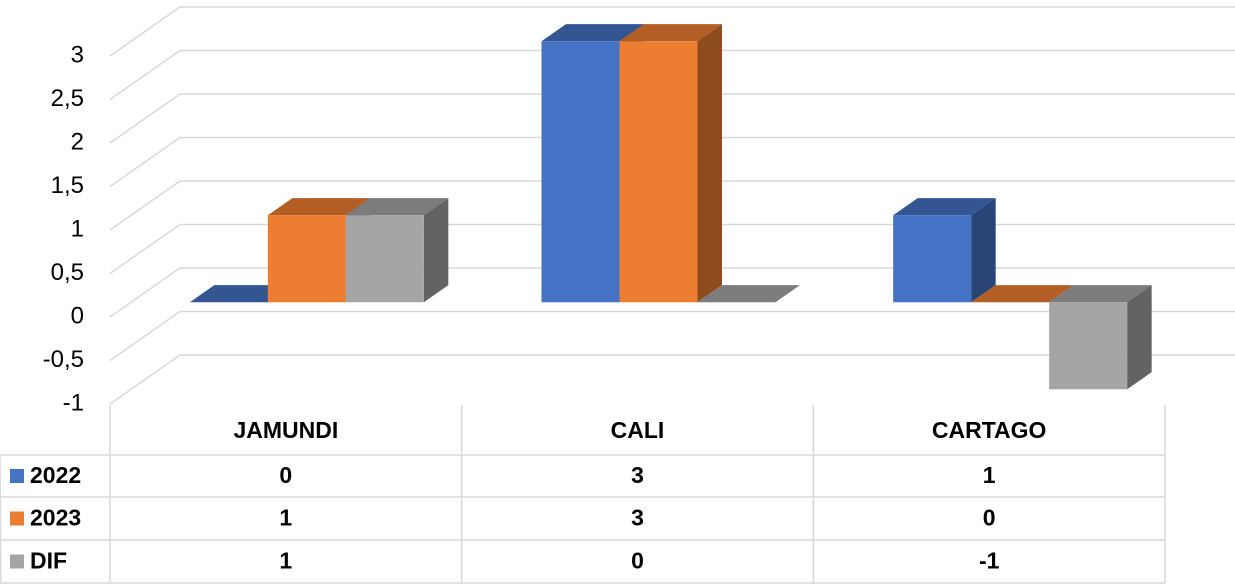 Image resolution: width=1235 pixels, height=584 pixels. I want to click on y-tick-label: 2,5, so click(67, 98).